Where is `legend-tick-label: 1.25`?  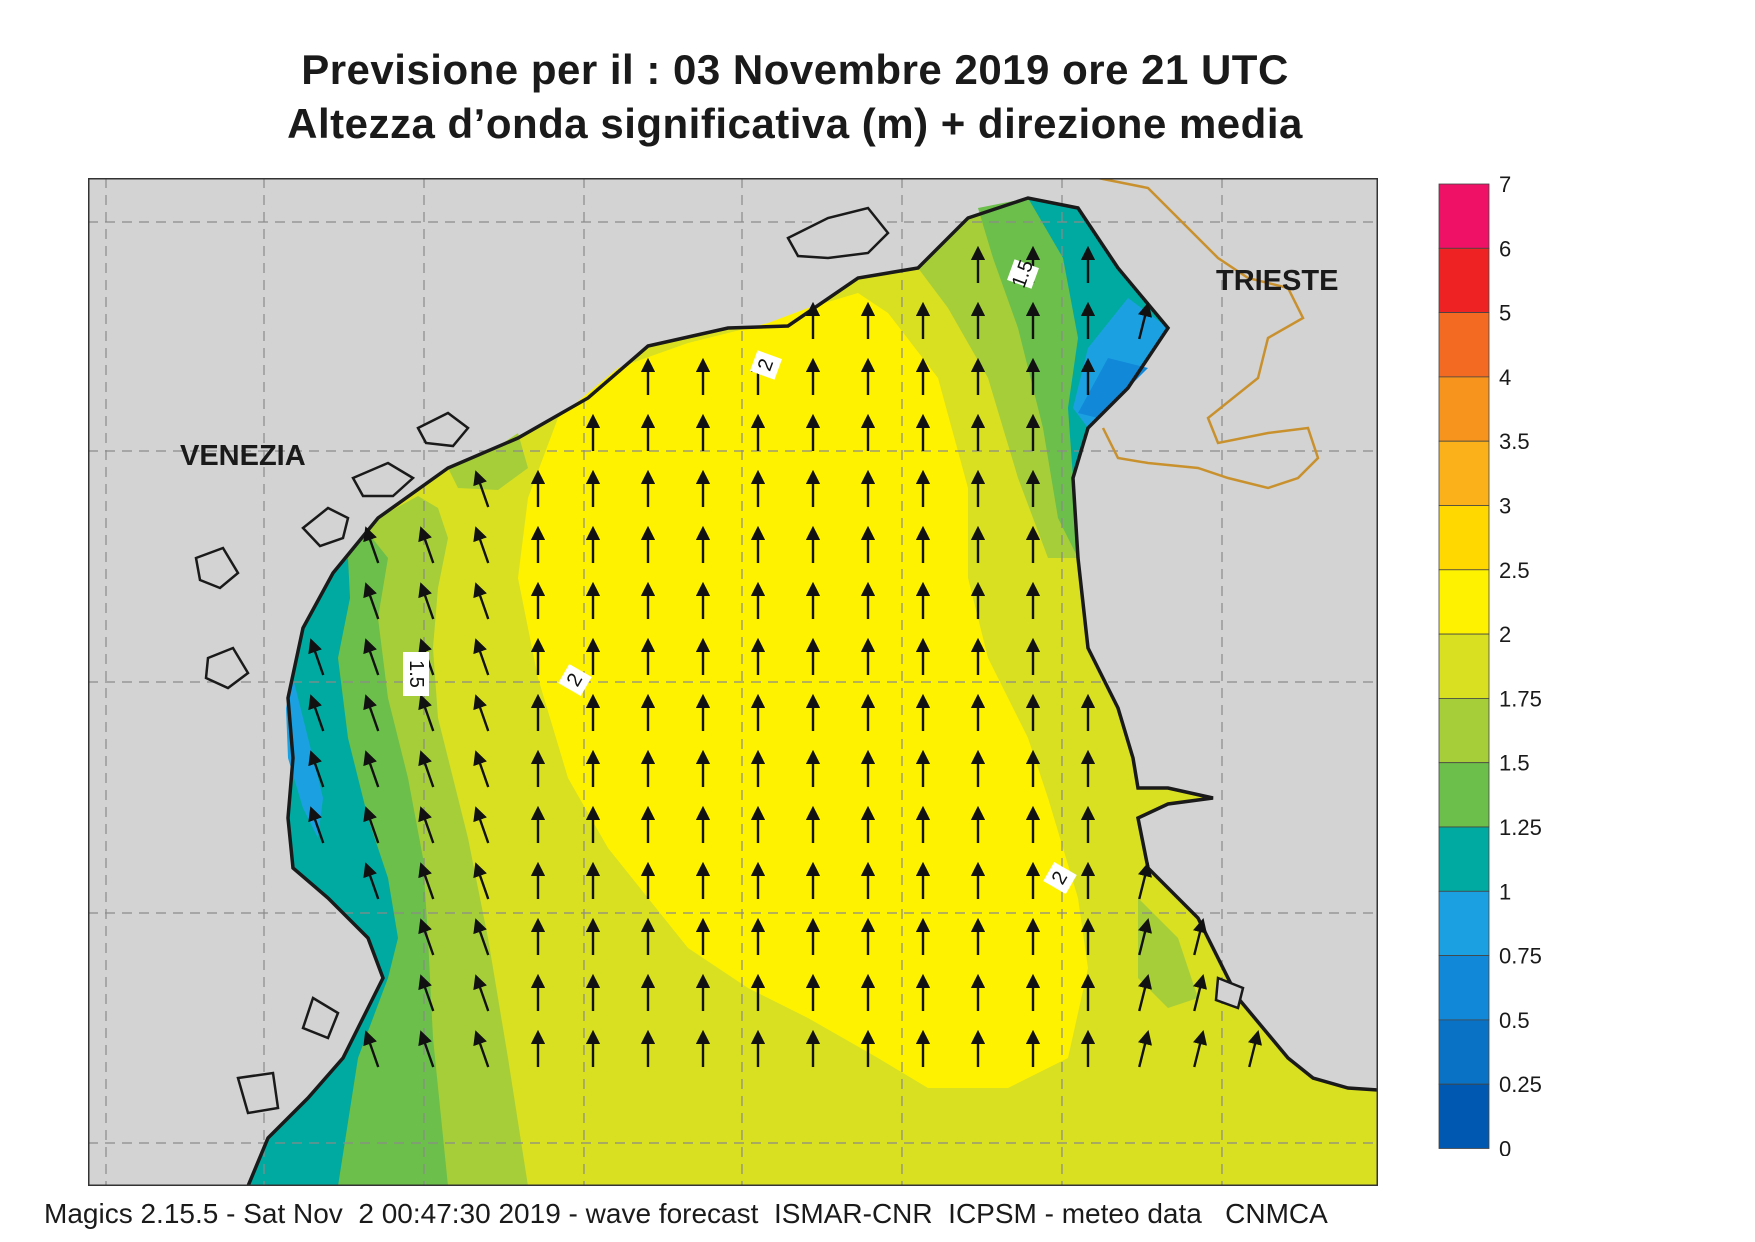 legend-tick-label: 1.25 is located at coordinates (1520, 827).